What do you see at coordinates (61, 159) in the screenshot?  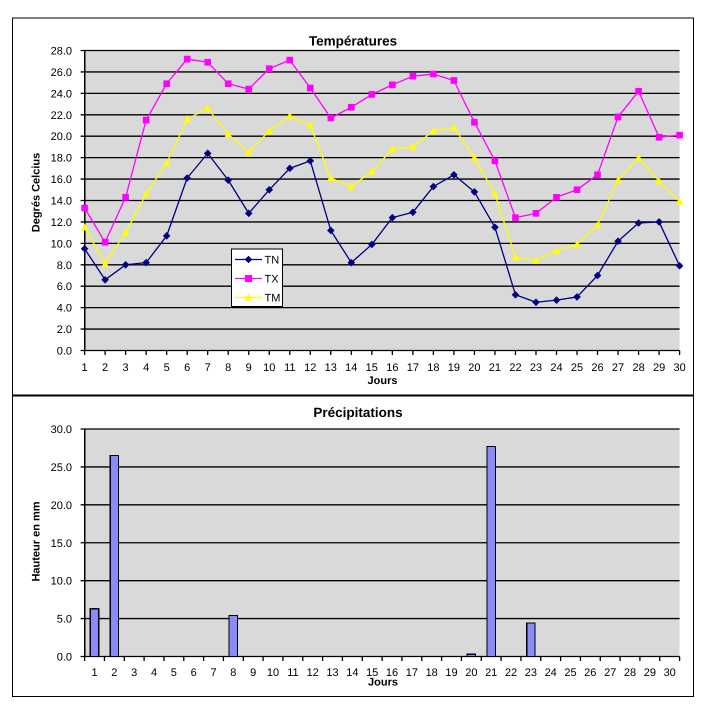 I see `svg-text: 18.0` at bounding box center [61, 159].